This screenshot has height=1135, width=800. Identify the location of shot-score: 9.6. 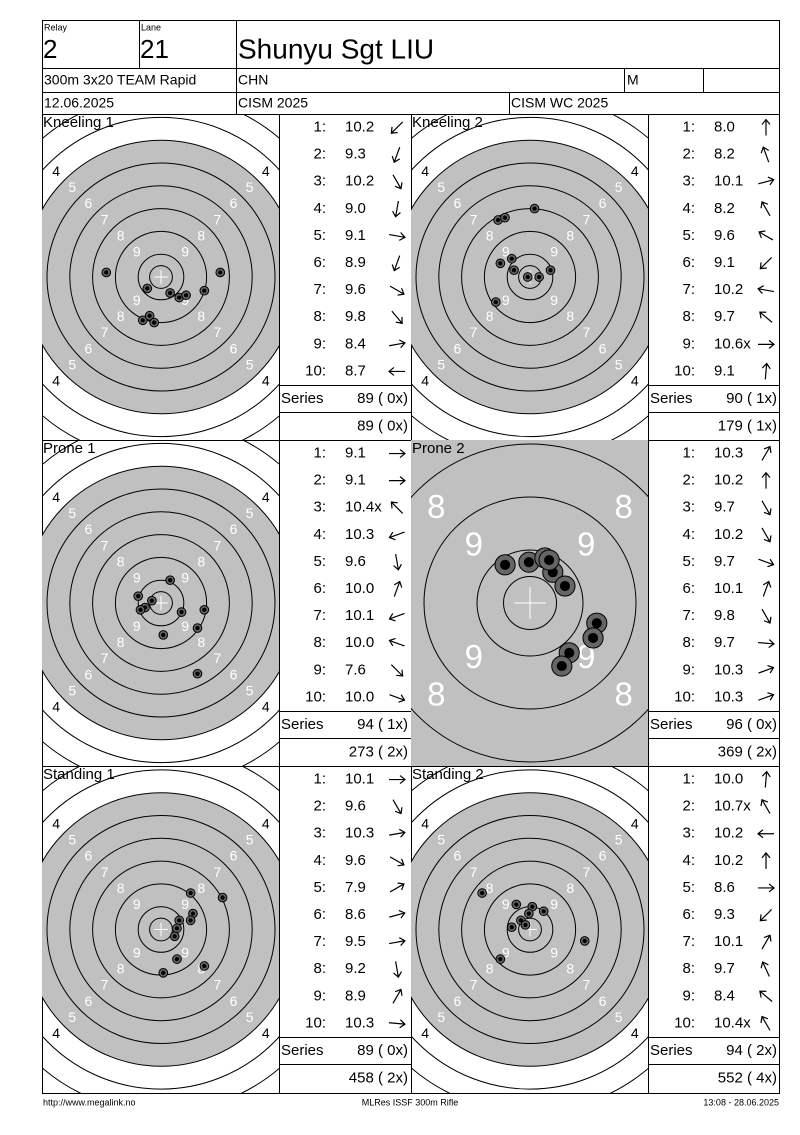
(724, 235).